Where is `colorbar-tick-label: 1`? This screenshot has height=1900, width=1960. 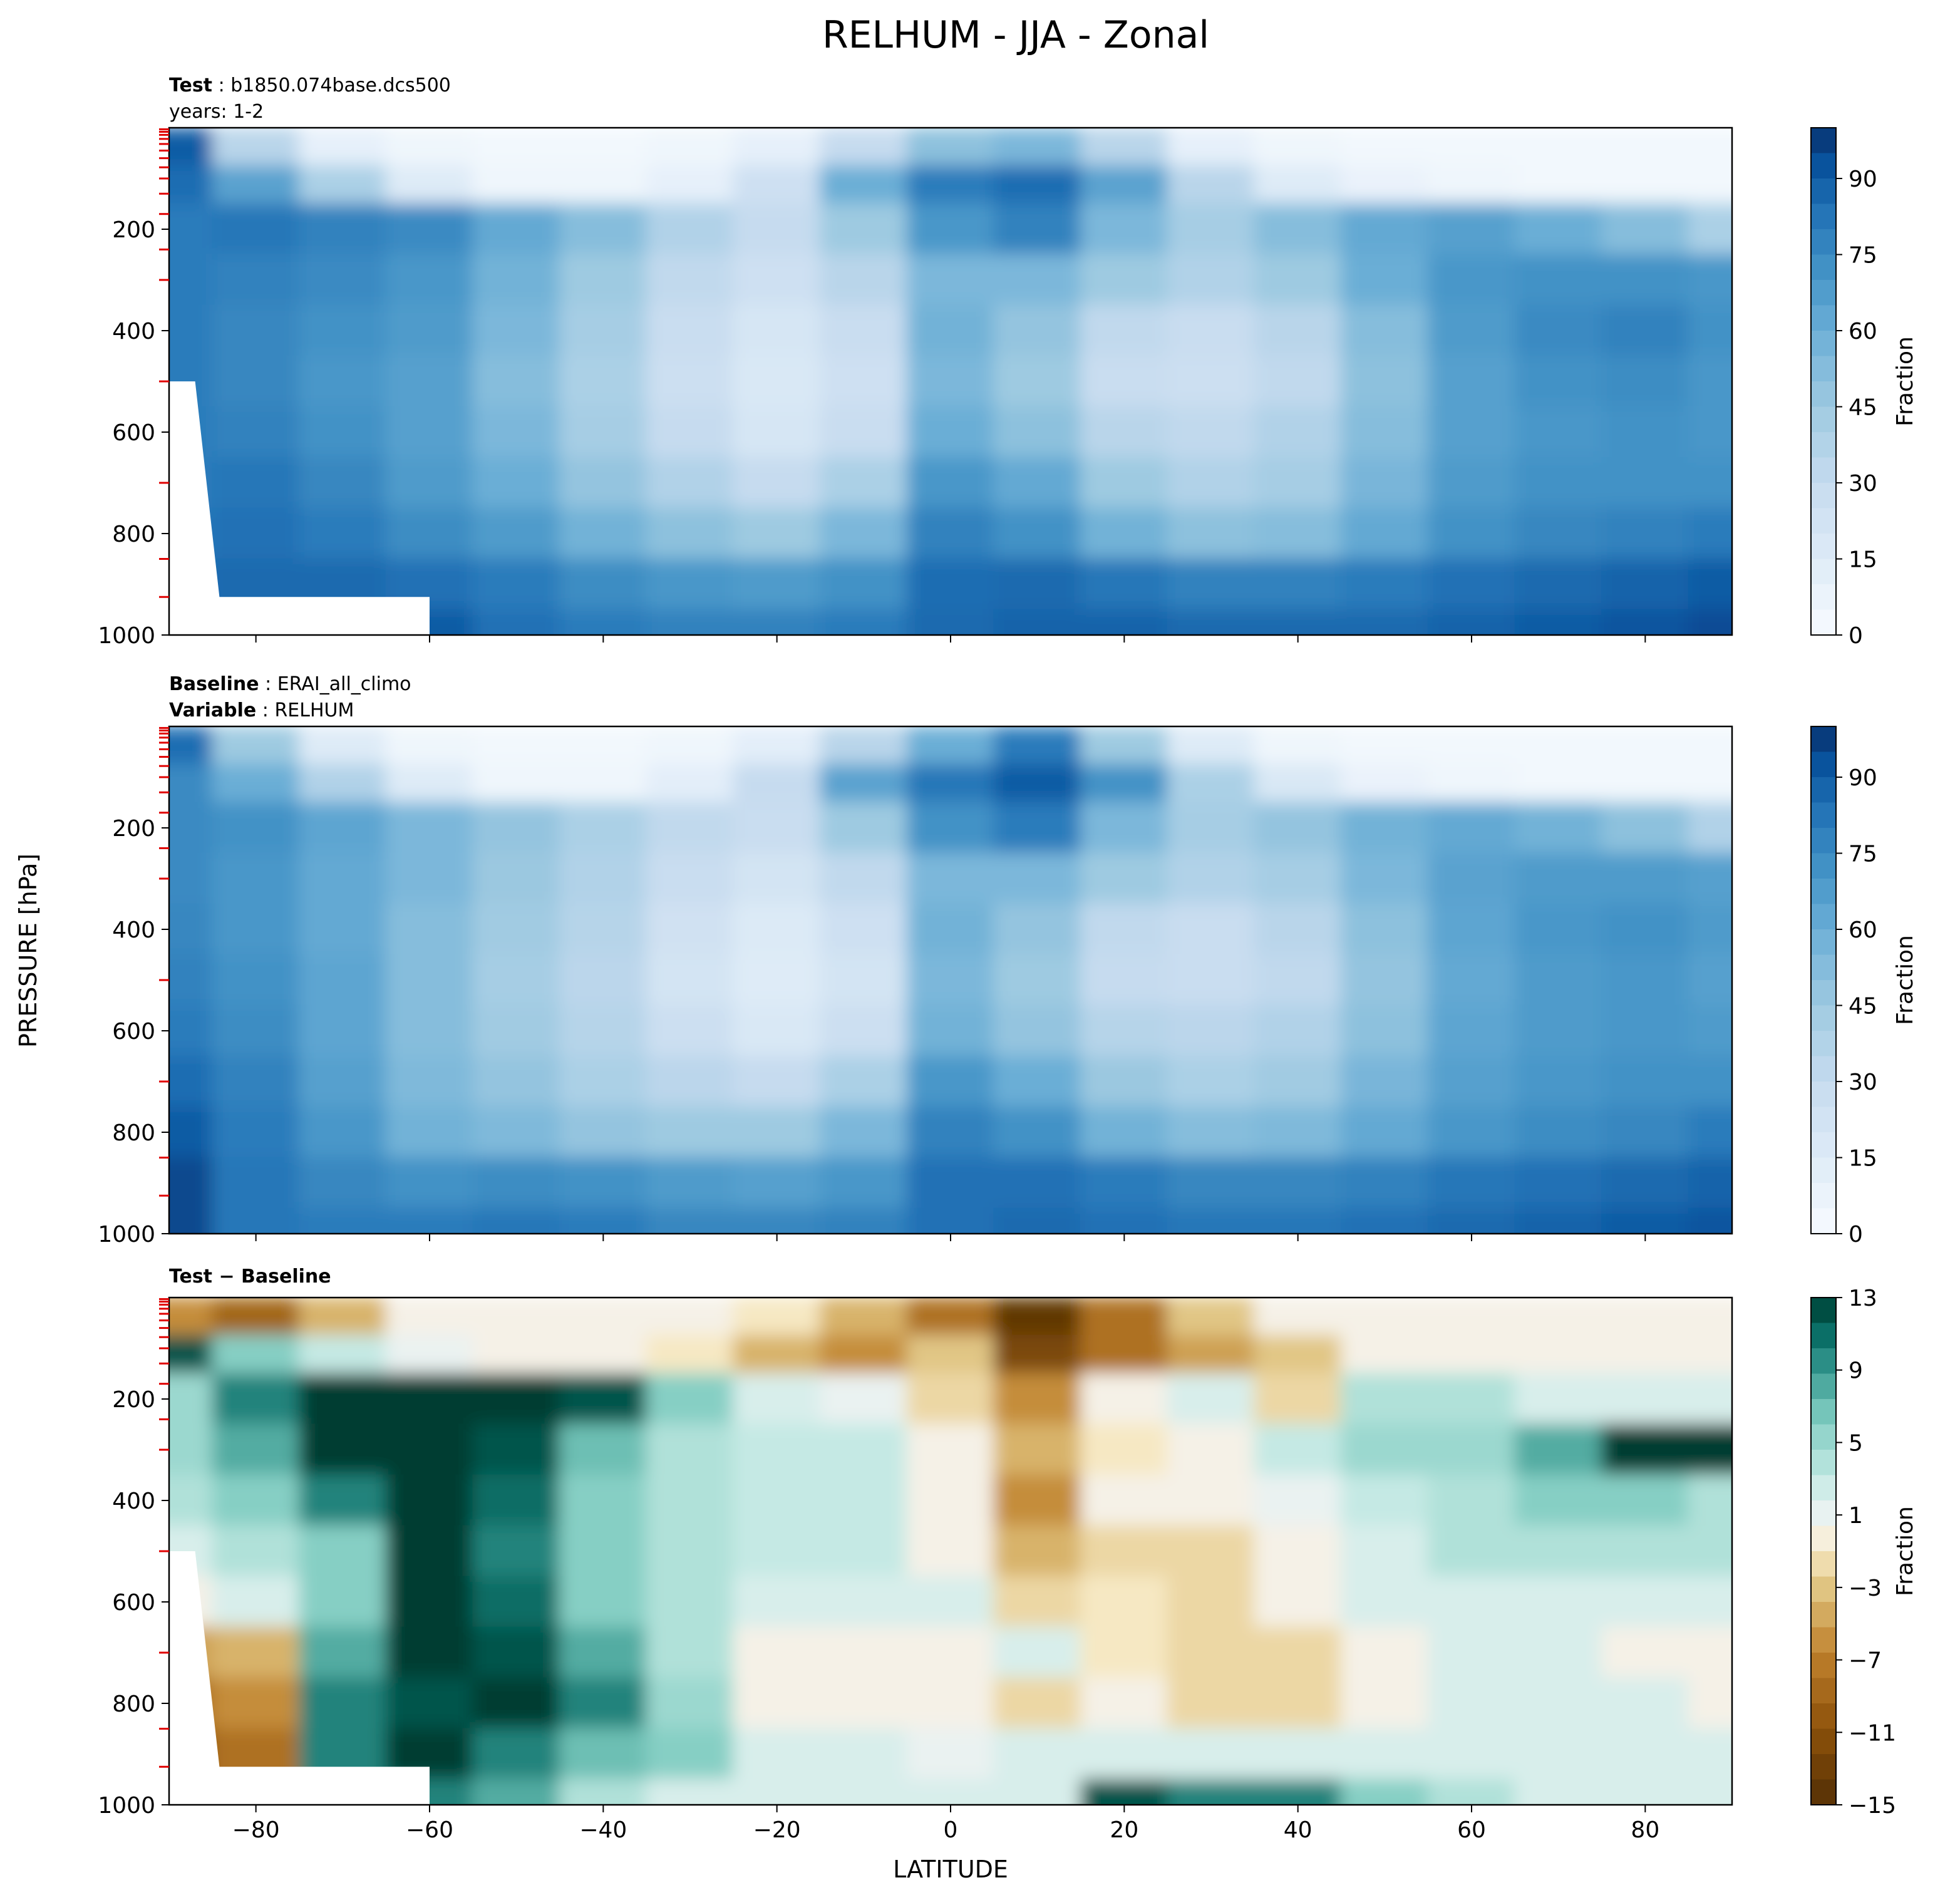 colorbar-tick-label: 1 is located at coordinates (1856, 1516).